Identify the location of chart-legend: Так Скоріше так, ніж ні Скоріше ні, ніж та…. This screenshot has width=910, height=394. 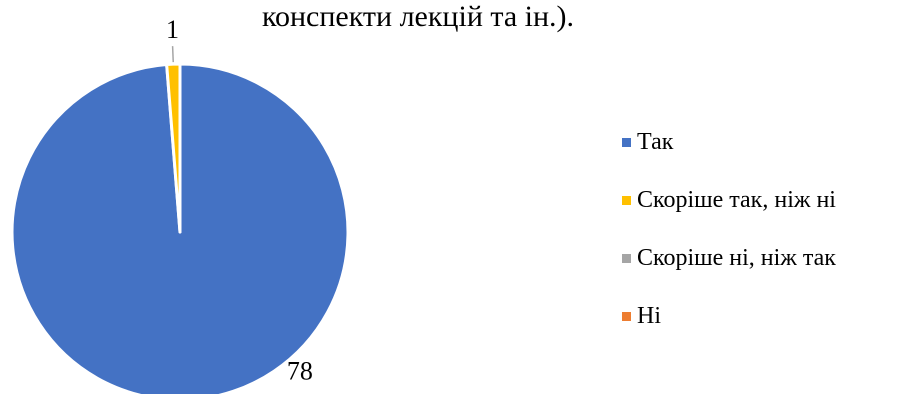
(729, 244).